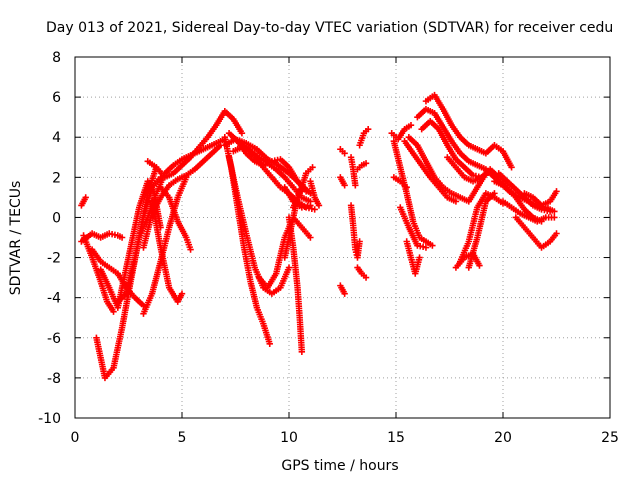 The height and width of the screenshot is (480, 640). I want to click on series-s10, so click(165, 245).